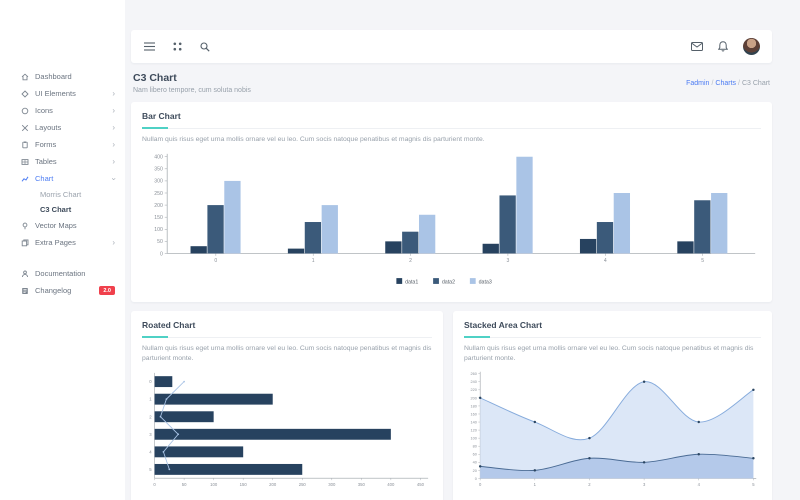 The height and width of the screenshot is (500, 800). I want to click on sidebar-item-ui-elements: UI Elements ›, so click(62, 93).